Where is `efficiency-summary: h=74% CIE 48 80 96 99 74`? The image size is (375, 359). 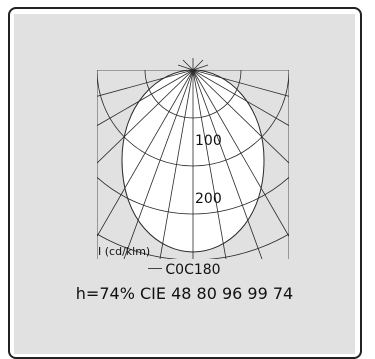
efficiency-summary: h=74% CIE 48 80 96 99 74 is located at coordinates (184, 293).